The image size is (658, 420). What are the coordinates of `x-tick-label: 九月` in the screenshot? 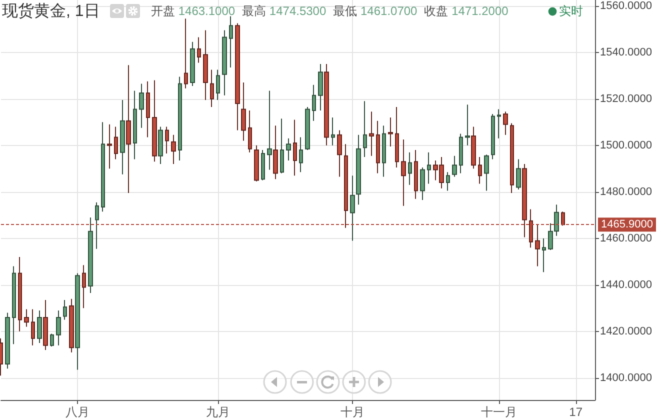 It's located at (218, 412).